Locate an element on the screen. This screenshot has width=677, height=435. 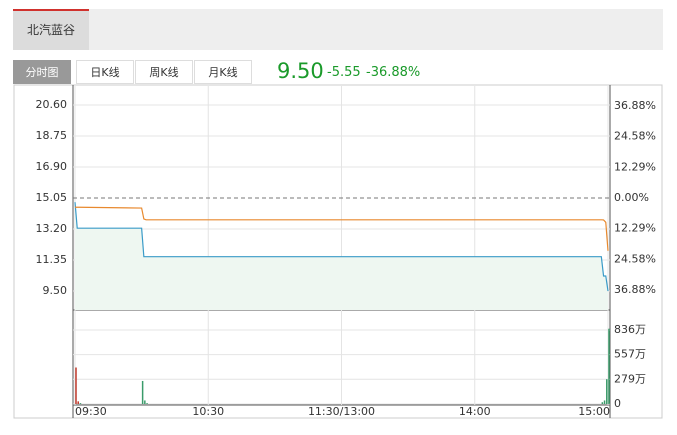
y-tick-label: 18.75 is located at coordinates (52, 135).